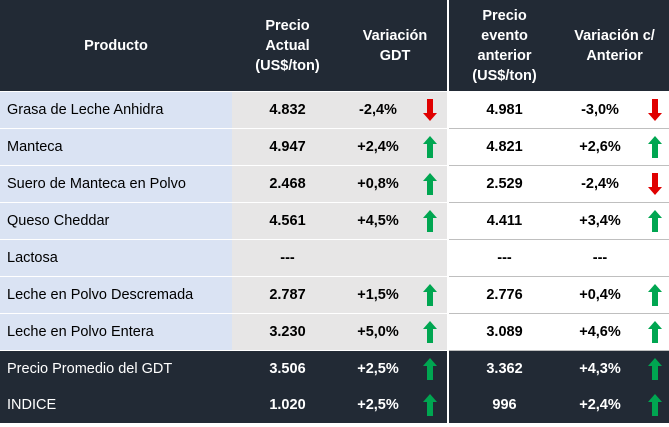 The height and width of the screenshot is (427, 669). I want to click on previous-variation: +4,6%, so click(600, 332).